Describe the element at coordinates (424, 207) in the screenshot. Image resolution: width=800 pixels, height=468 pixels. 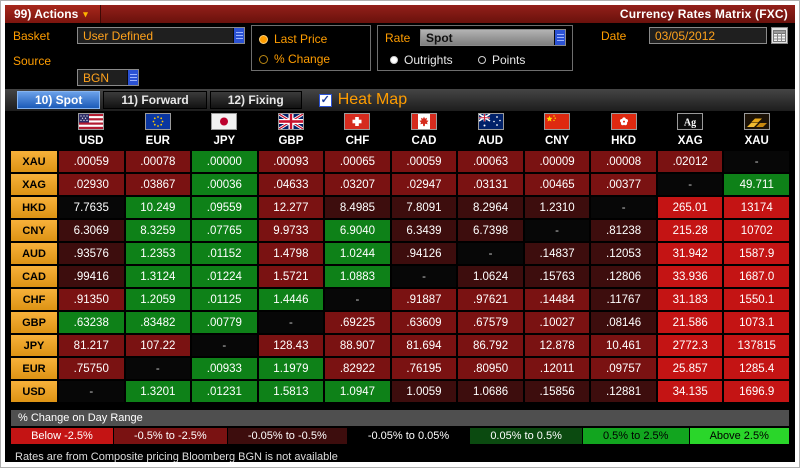
I see `rate-cell-hkd-cad: 7.8091` at that location.